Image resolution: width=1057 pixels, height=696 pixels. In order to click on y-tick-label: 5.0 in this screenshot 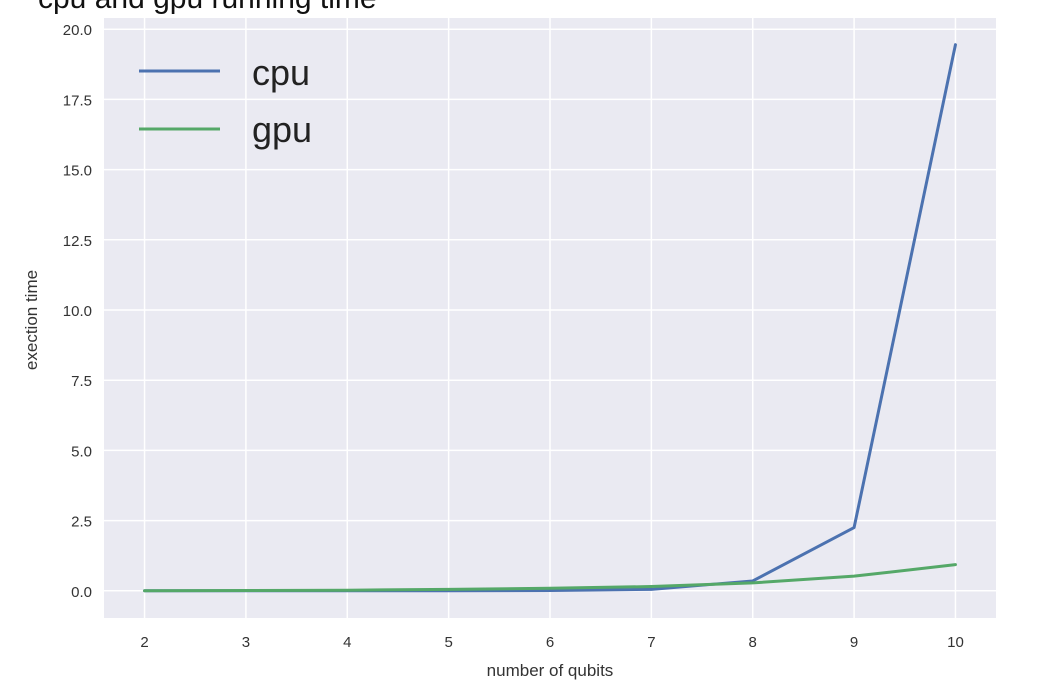, I will do `click(81, 451)`.